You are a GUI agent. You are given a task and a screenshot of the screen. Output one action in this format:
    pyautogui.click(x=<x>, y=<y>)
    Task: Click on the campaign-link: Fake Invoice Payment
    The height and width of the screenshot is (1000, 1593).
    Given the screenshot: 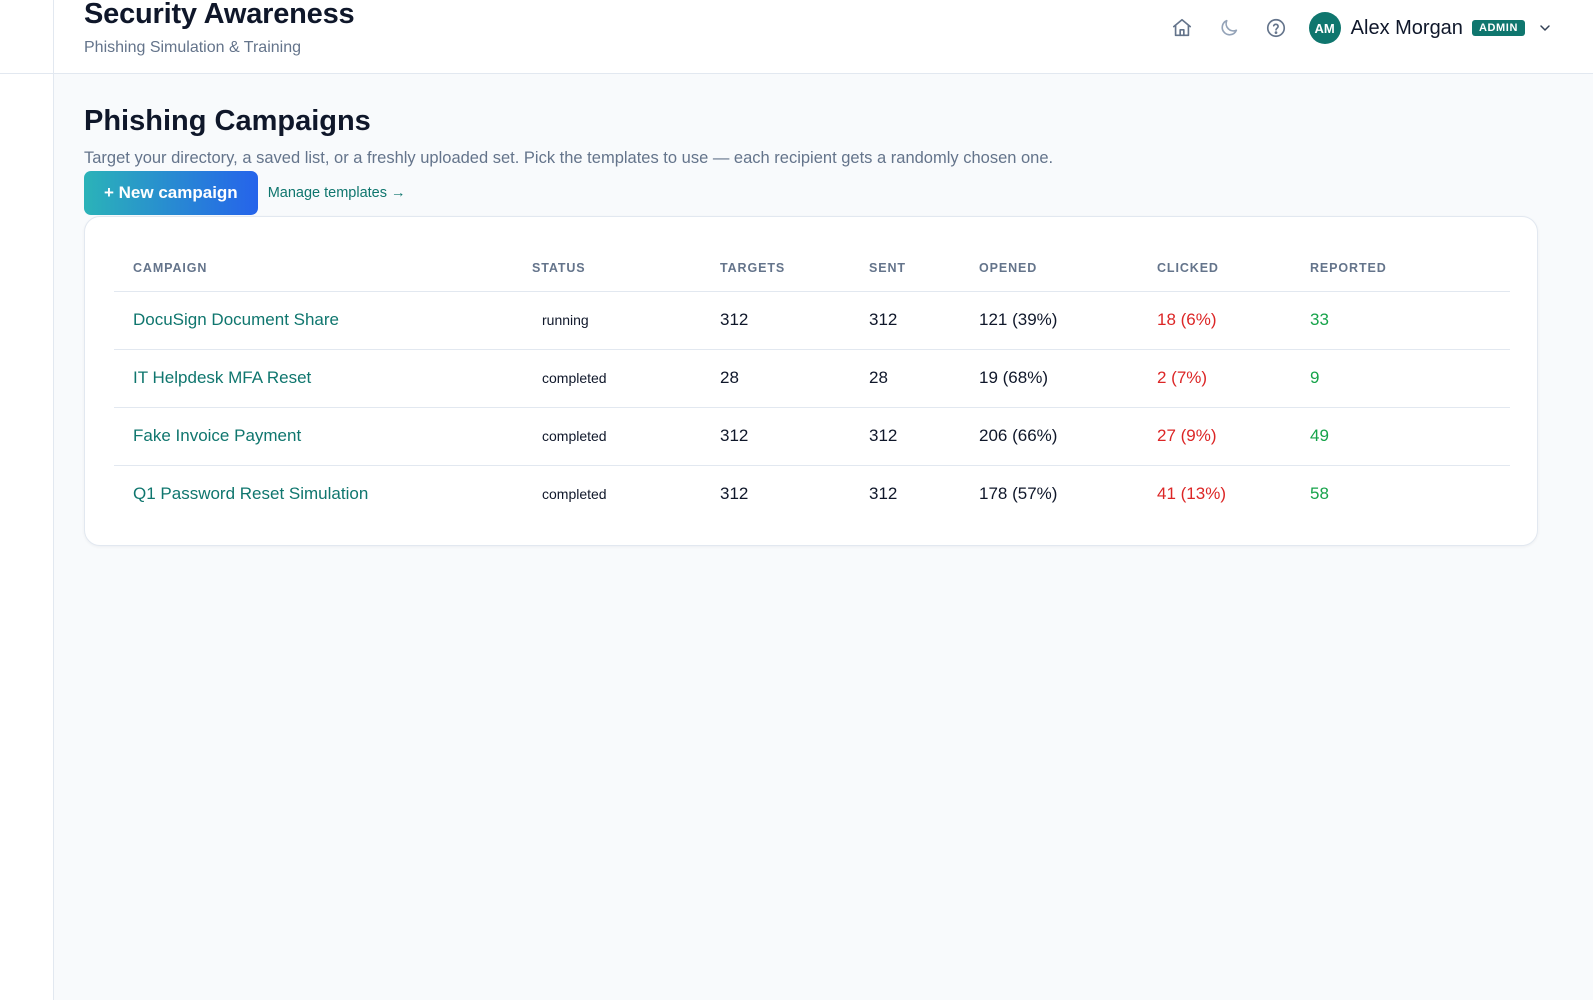 What is the action you would take?
    pyautogui.click(x=217, y=435)
    